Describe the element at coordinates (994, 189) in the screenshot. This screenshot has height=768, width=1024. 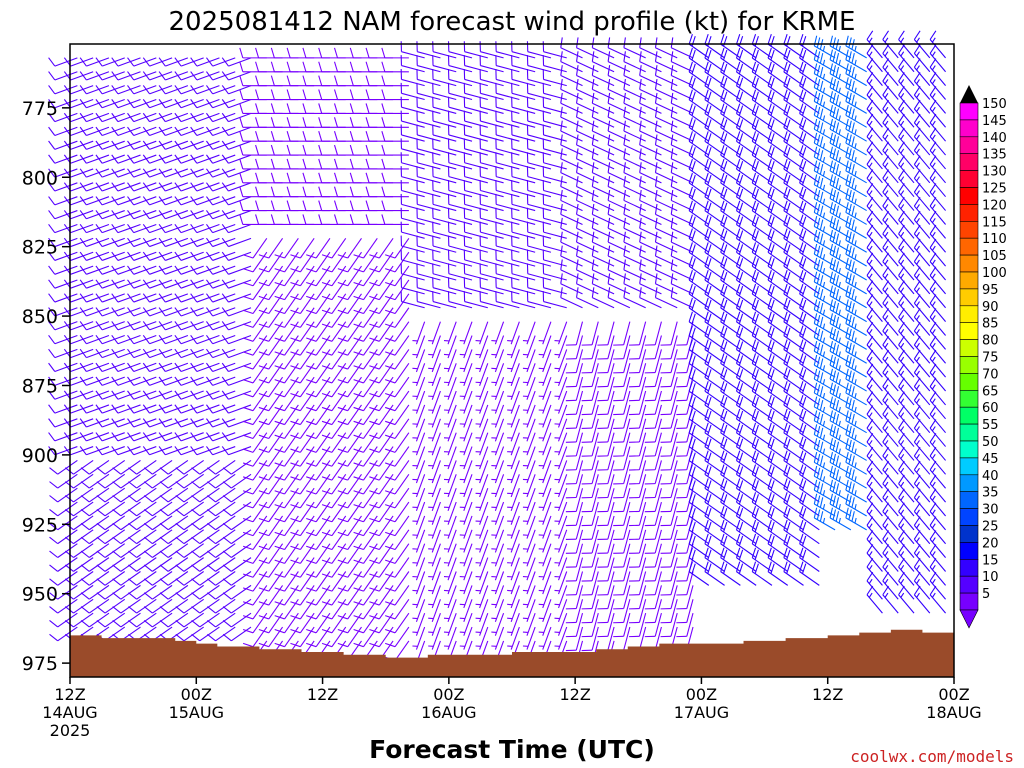
I see `colorbar-label: 125` at that location.